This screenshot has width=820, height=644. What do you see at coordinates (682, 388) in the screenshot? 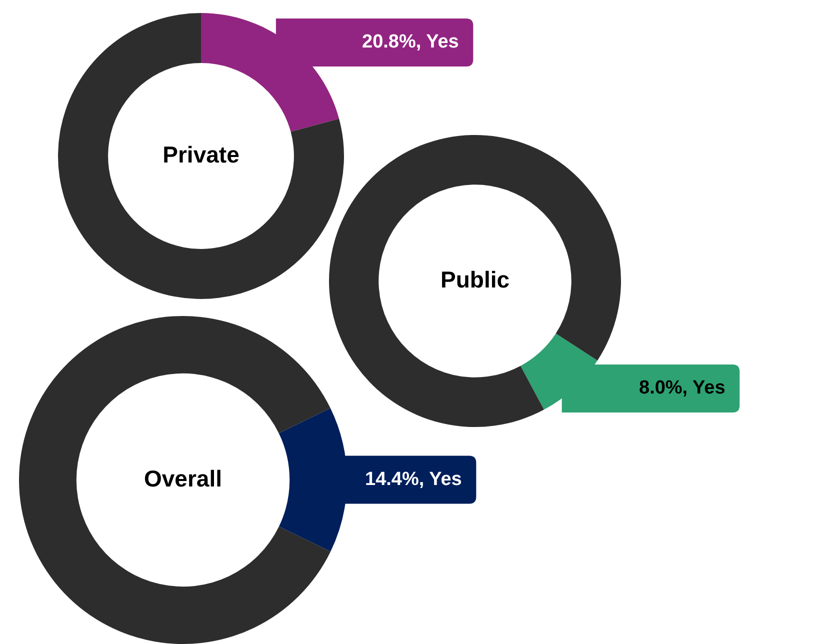
I see `slice-label: 8.0%, Yes` at bounding box center [682, 388].